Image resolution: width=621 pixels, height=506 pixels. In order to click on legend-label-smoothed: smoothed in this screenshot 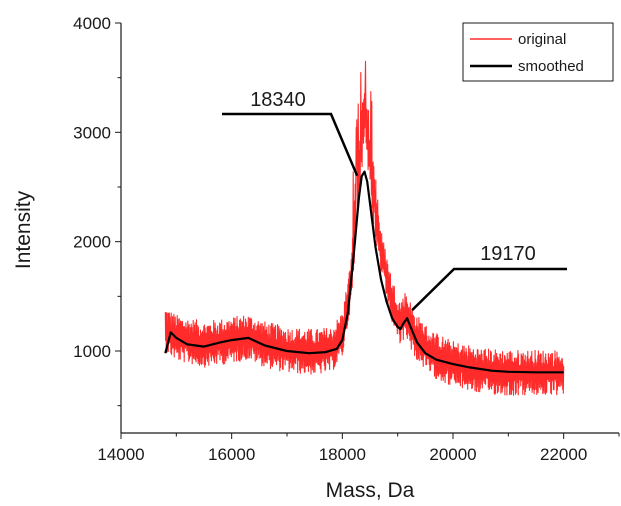, I will do `click(551, 66)`.